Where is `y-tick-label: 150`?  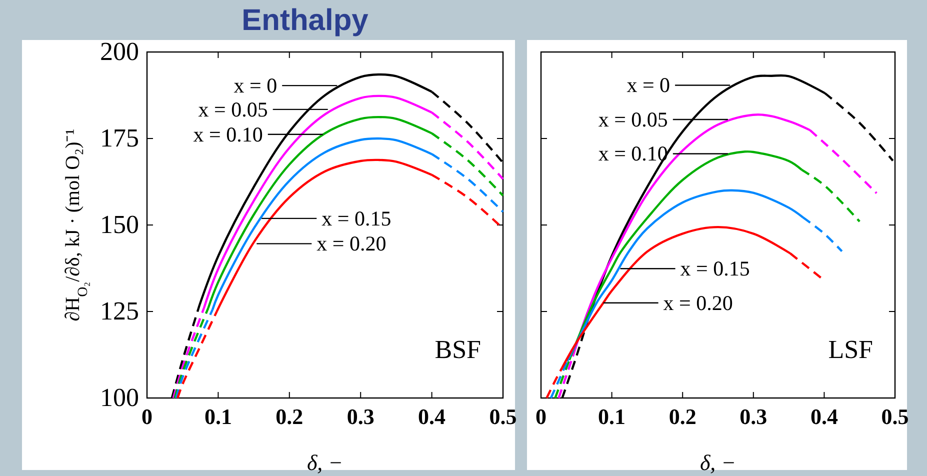
y-tick-label: 150 is located at coordinates (119, 224).